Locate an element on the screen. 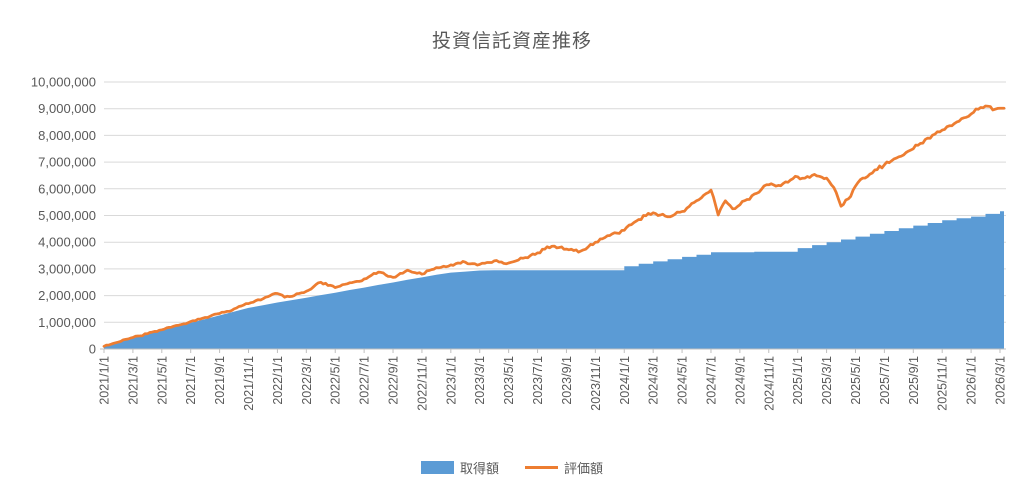 The width and height of the screenshot is (1024, 489). x-tick-label: 2026/1/1 is located at coordinates (972, 380).